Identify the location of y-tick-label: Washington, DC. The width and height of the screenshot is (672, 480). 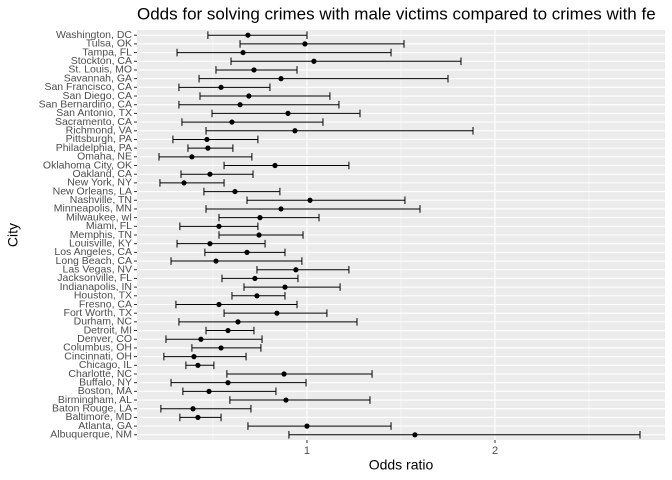
(94, 35).